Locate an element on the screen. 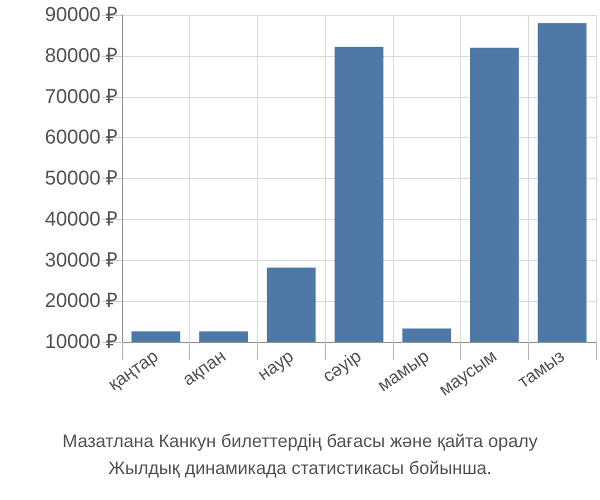 Image resolution: width=600 pixels, height=500 pixels. x-tick-label: сәуір is located at coordinates (341, 366).